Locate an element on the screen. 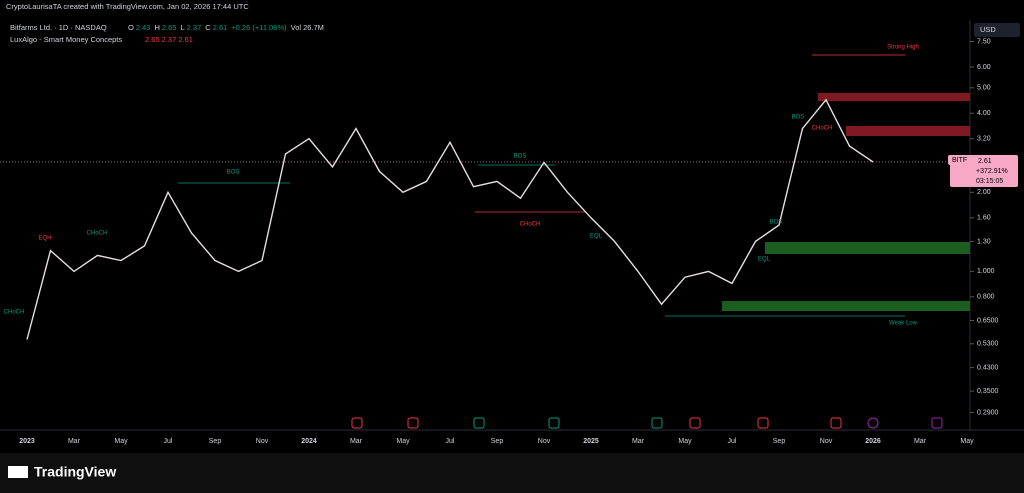 This screenshot has width=1024, height=493. footer is located at coordinates (512, 473).